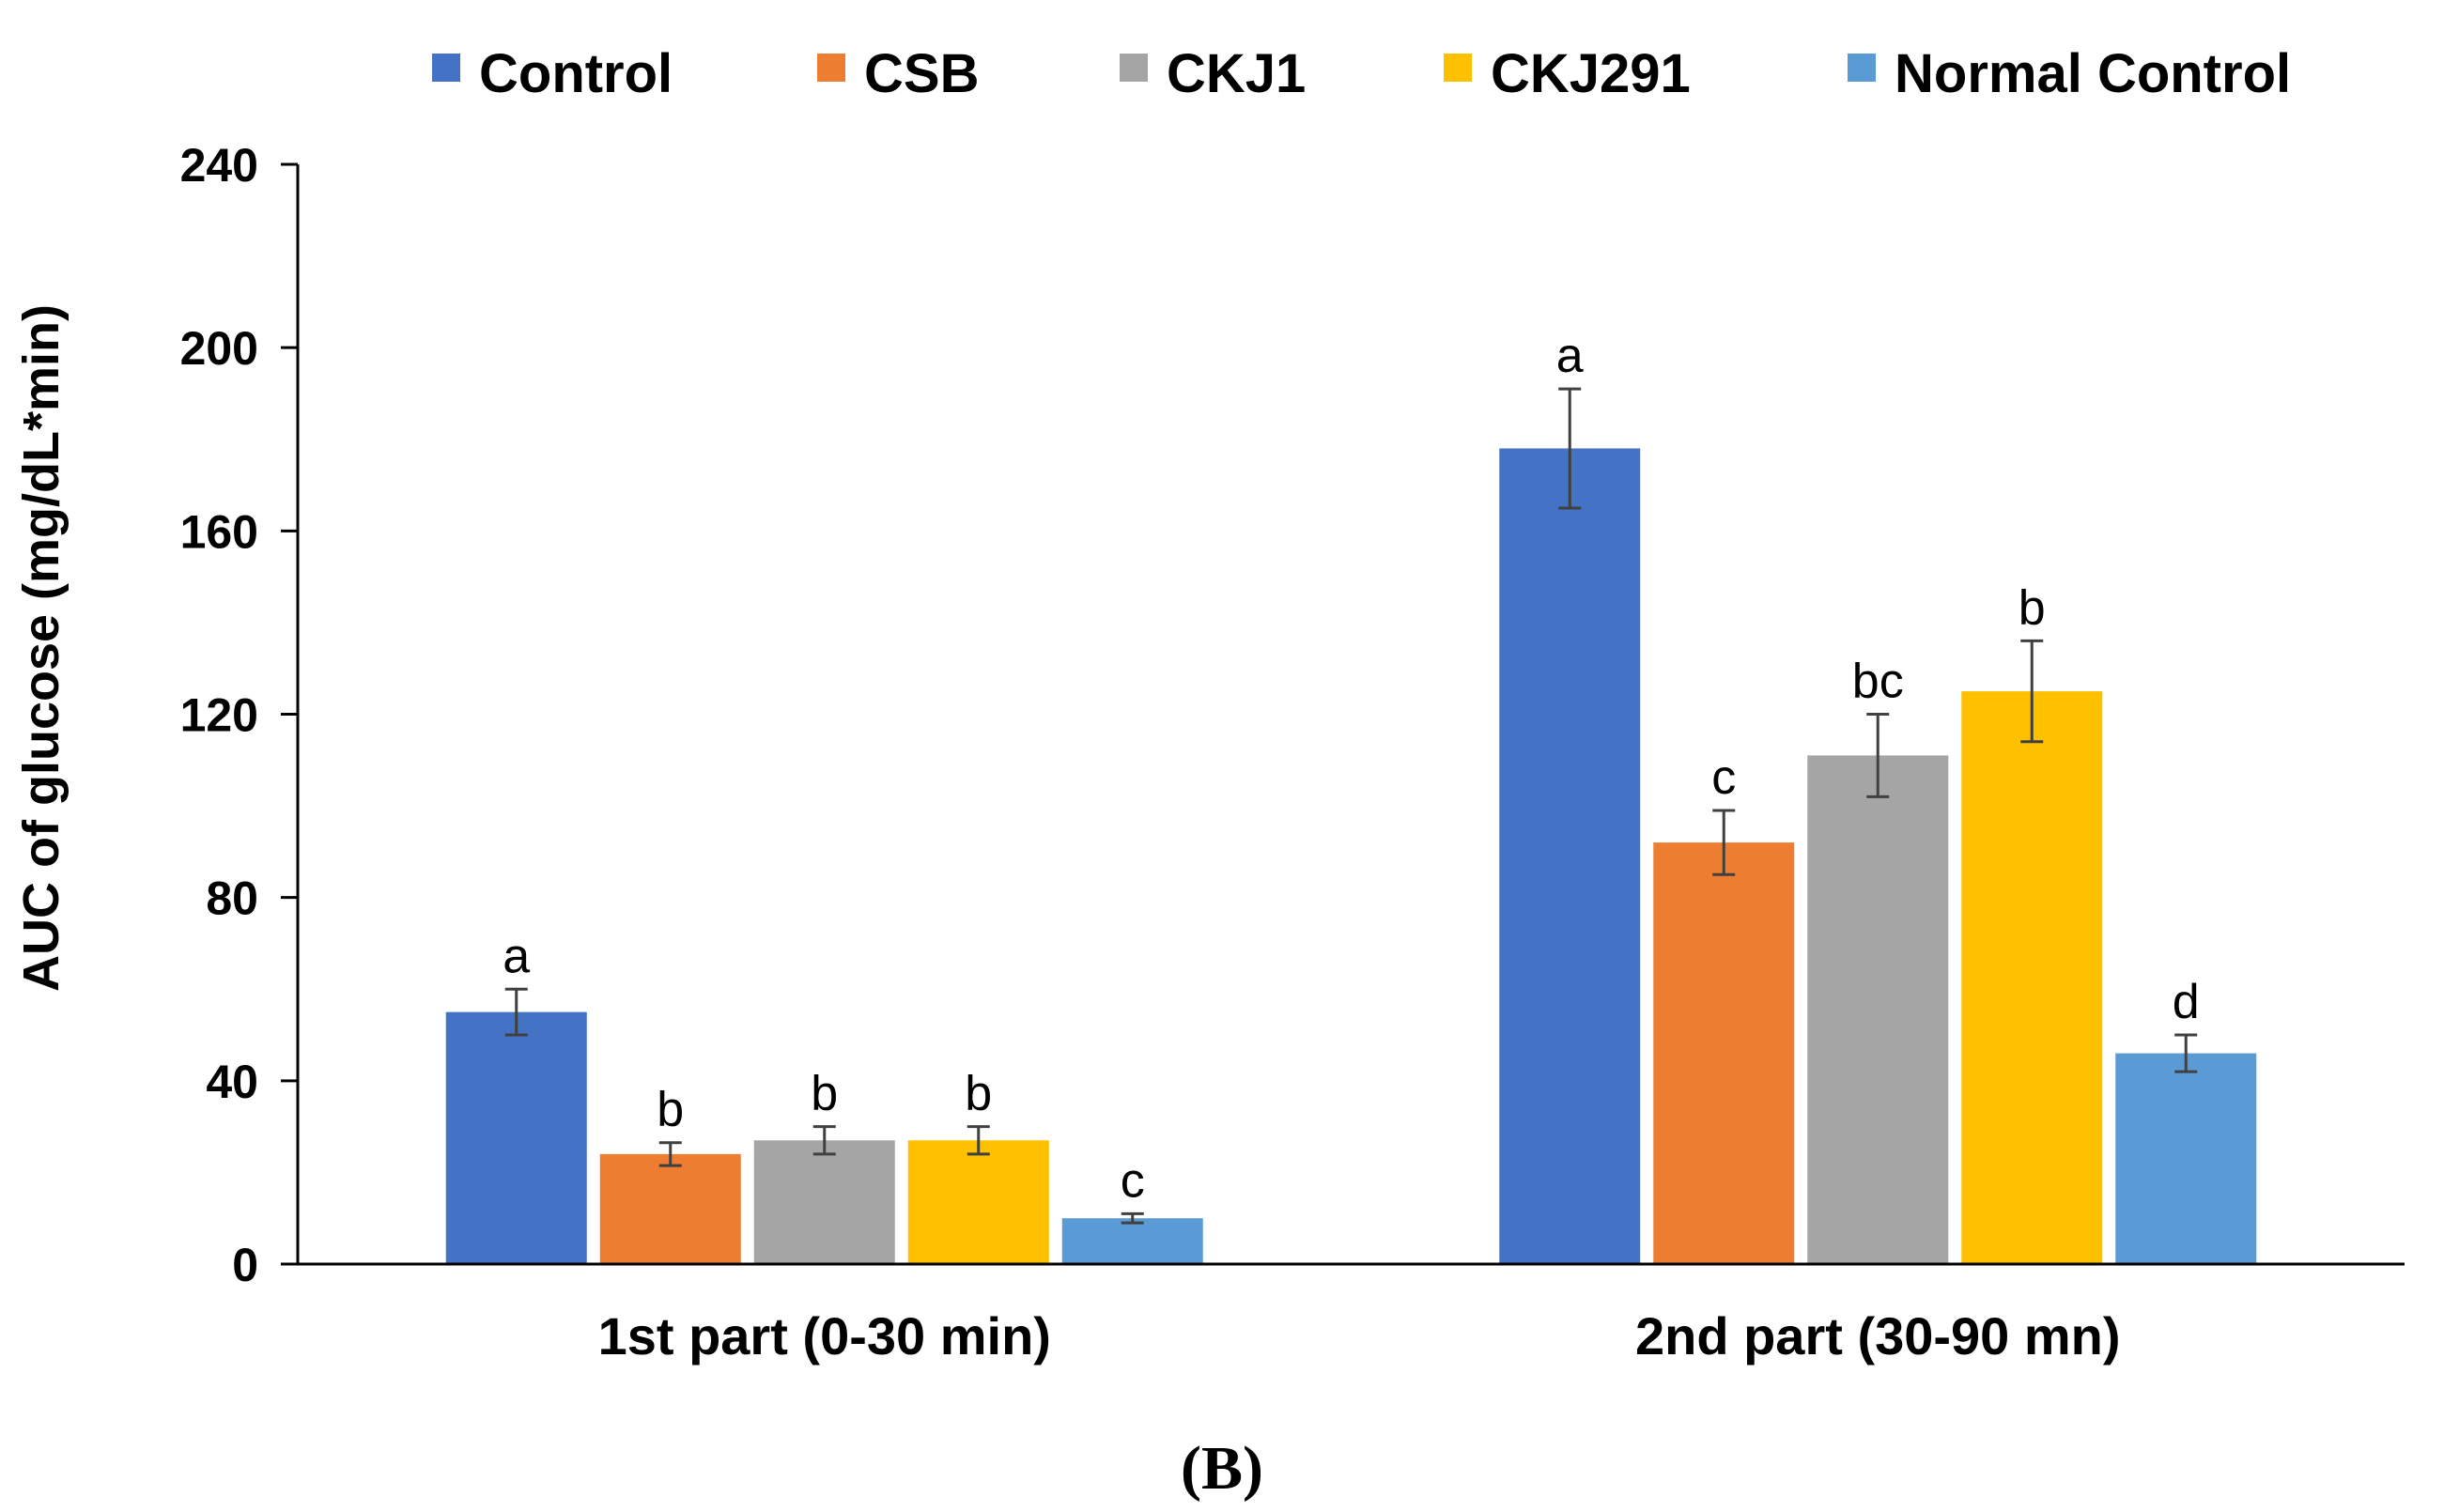  I want to click on y-tick-label: 0, so click(245, 1265).